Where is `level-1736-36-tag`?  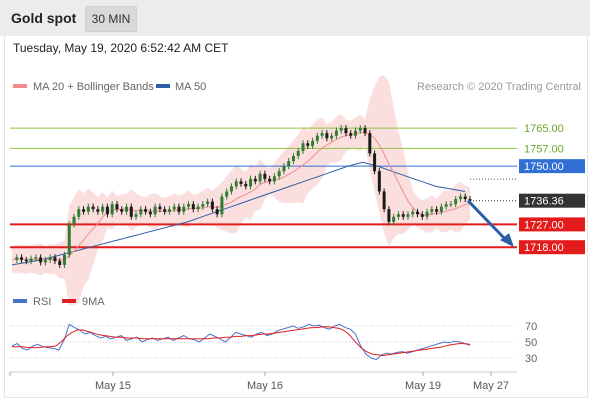 level-1736-36-tag is located at coordinates (552, 200).